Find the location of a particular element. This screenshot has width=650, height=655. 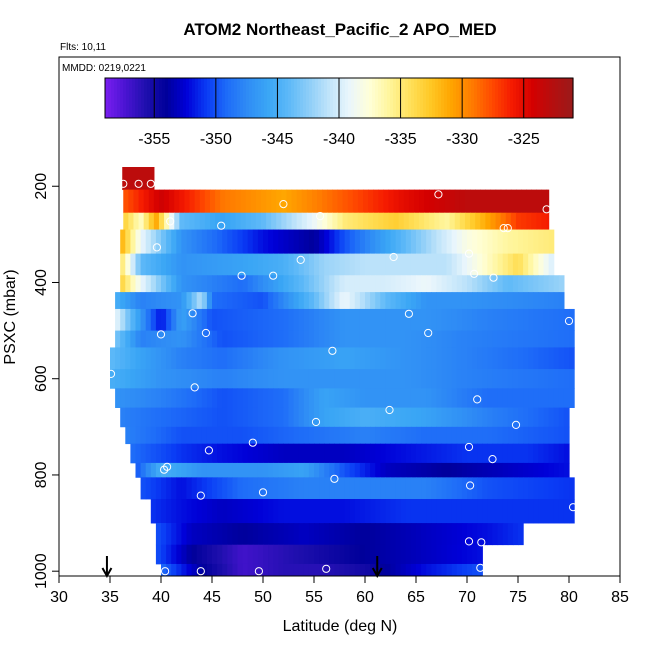

data-band is located at coordinates (345, 417).